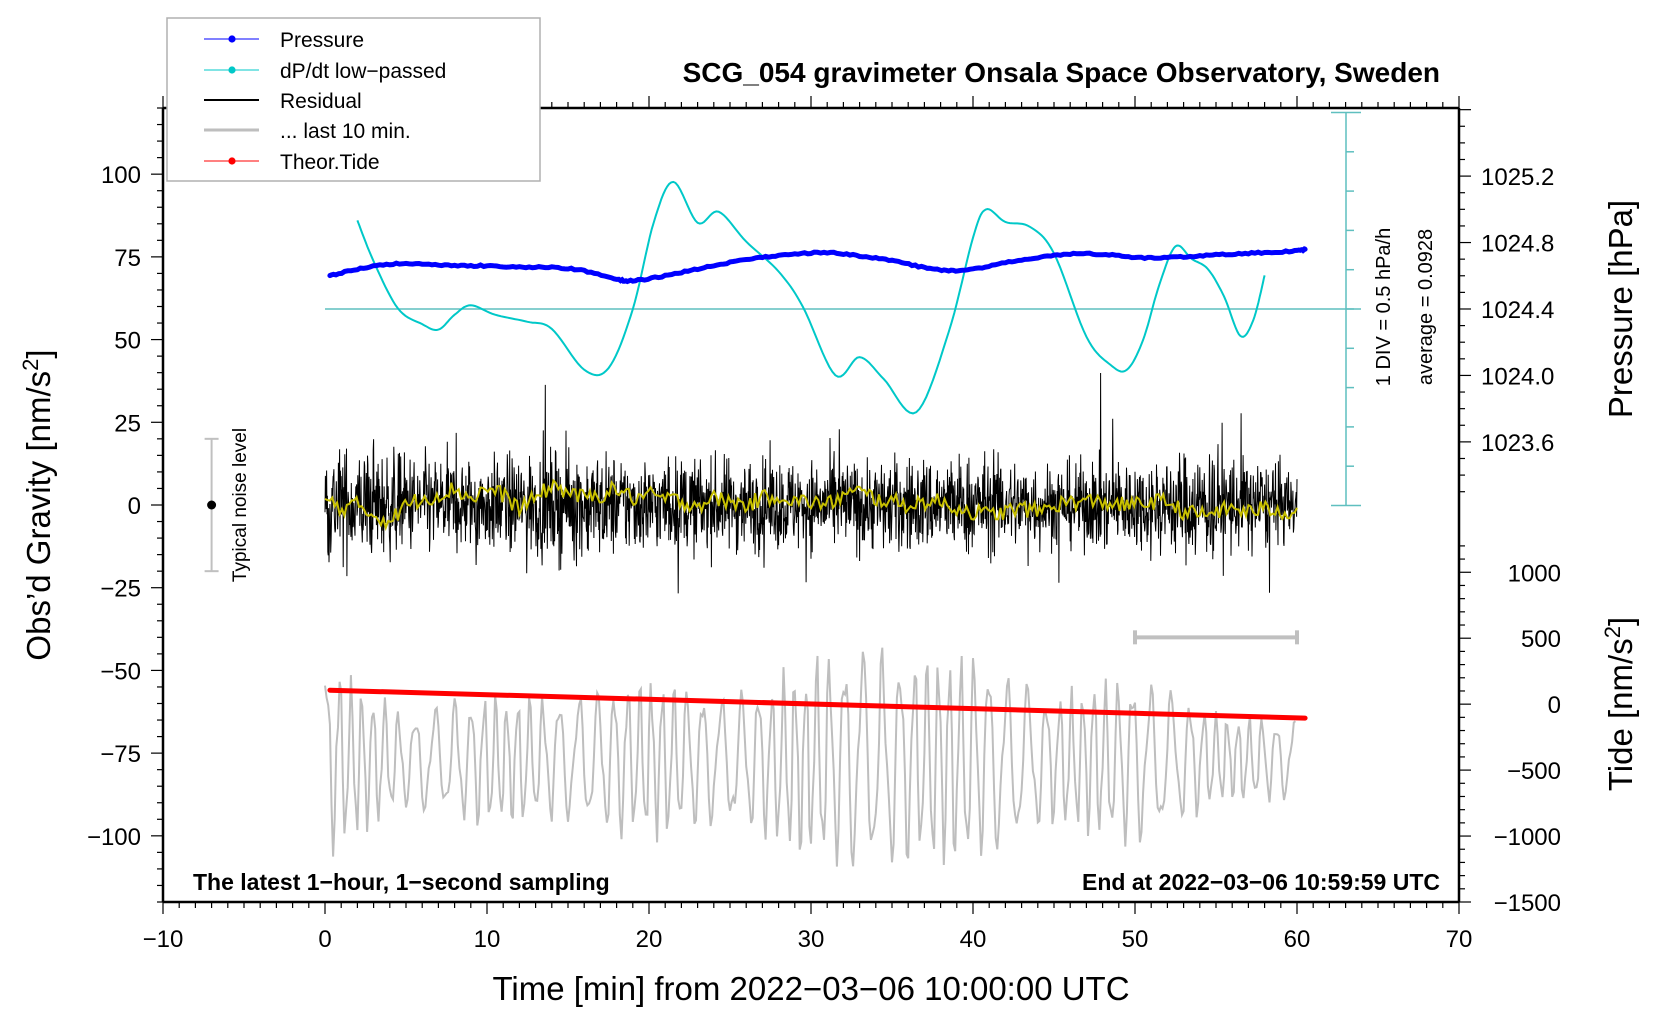  What do you see at coordinates (649, 939) in the screenshot?
I see `x-tick-label: 20` at bounding box center [649, 939].